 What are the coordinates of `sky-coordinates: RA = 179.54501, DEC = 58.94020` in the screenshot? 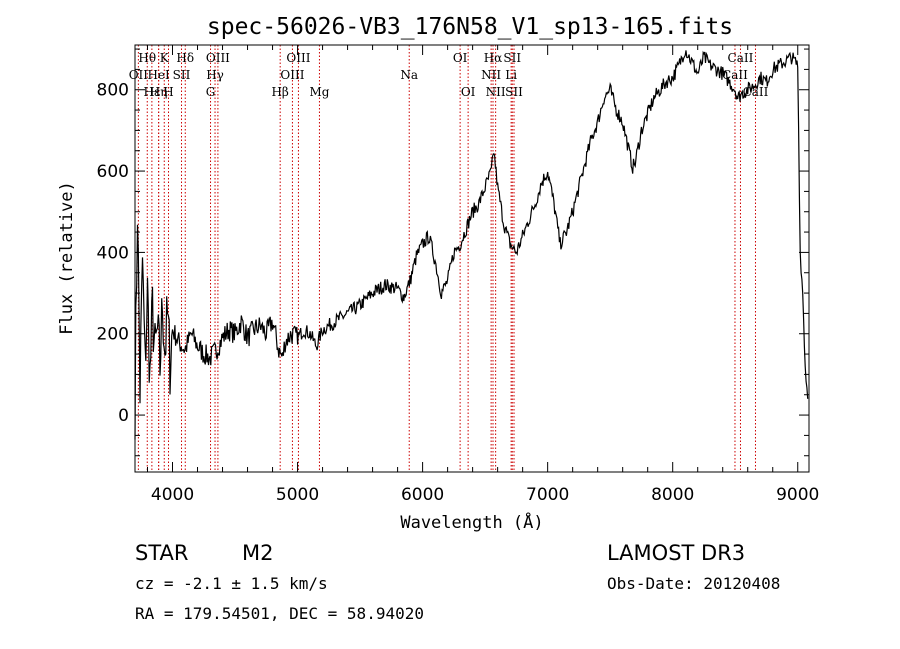 It's located at (279, 613).